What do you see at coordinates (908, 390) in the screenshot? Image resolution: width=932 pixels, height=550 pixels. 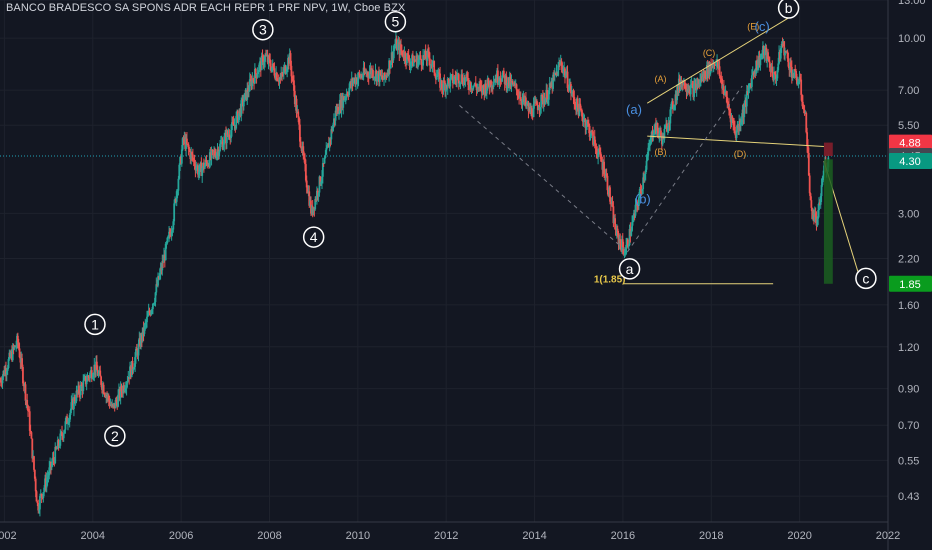 I see `y-tick-label: 0.90` at bounding box center [908, 390].